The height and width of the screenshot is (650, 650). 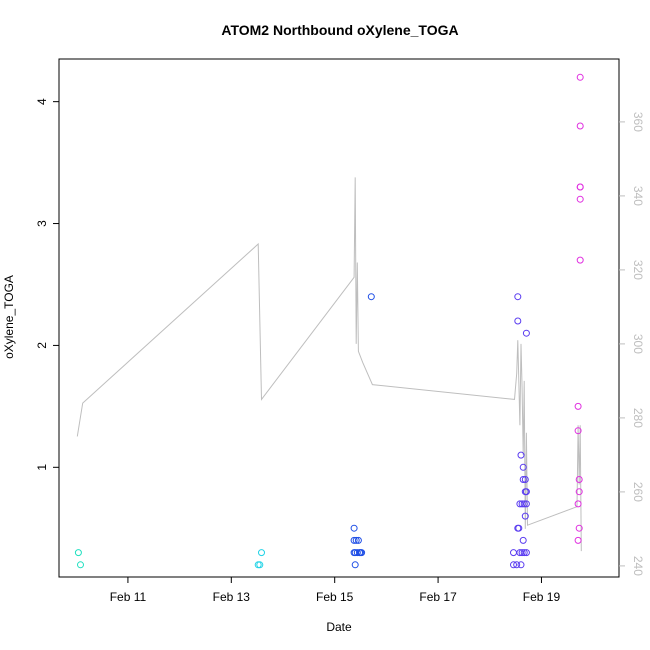 What do you see at coordinates (128, 597) in the screenshot?
I see `x-tick-label: Feb 11` at bounding box center [128, 597].